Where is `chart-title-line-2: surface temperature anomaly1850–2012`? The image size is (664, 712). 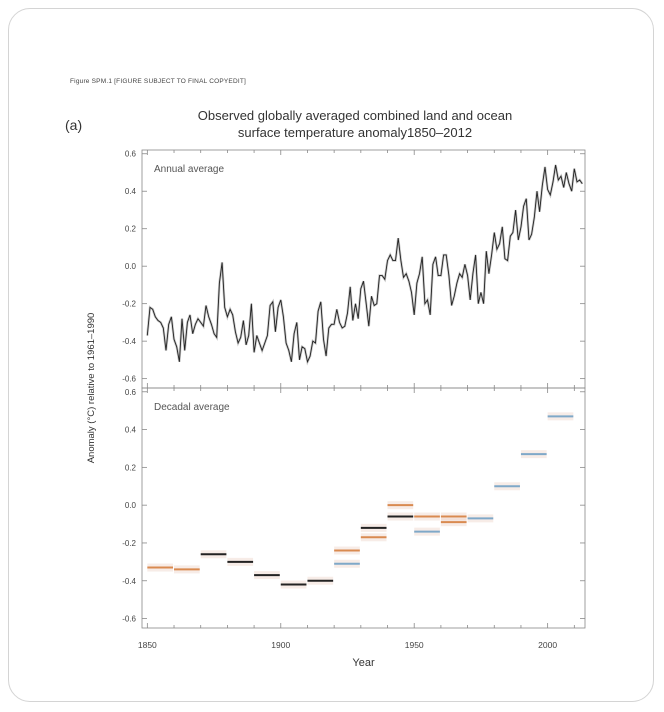
chart-title-line-2: surface temperature anomaly1850–2012 is located at coordinates (355, 132).